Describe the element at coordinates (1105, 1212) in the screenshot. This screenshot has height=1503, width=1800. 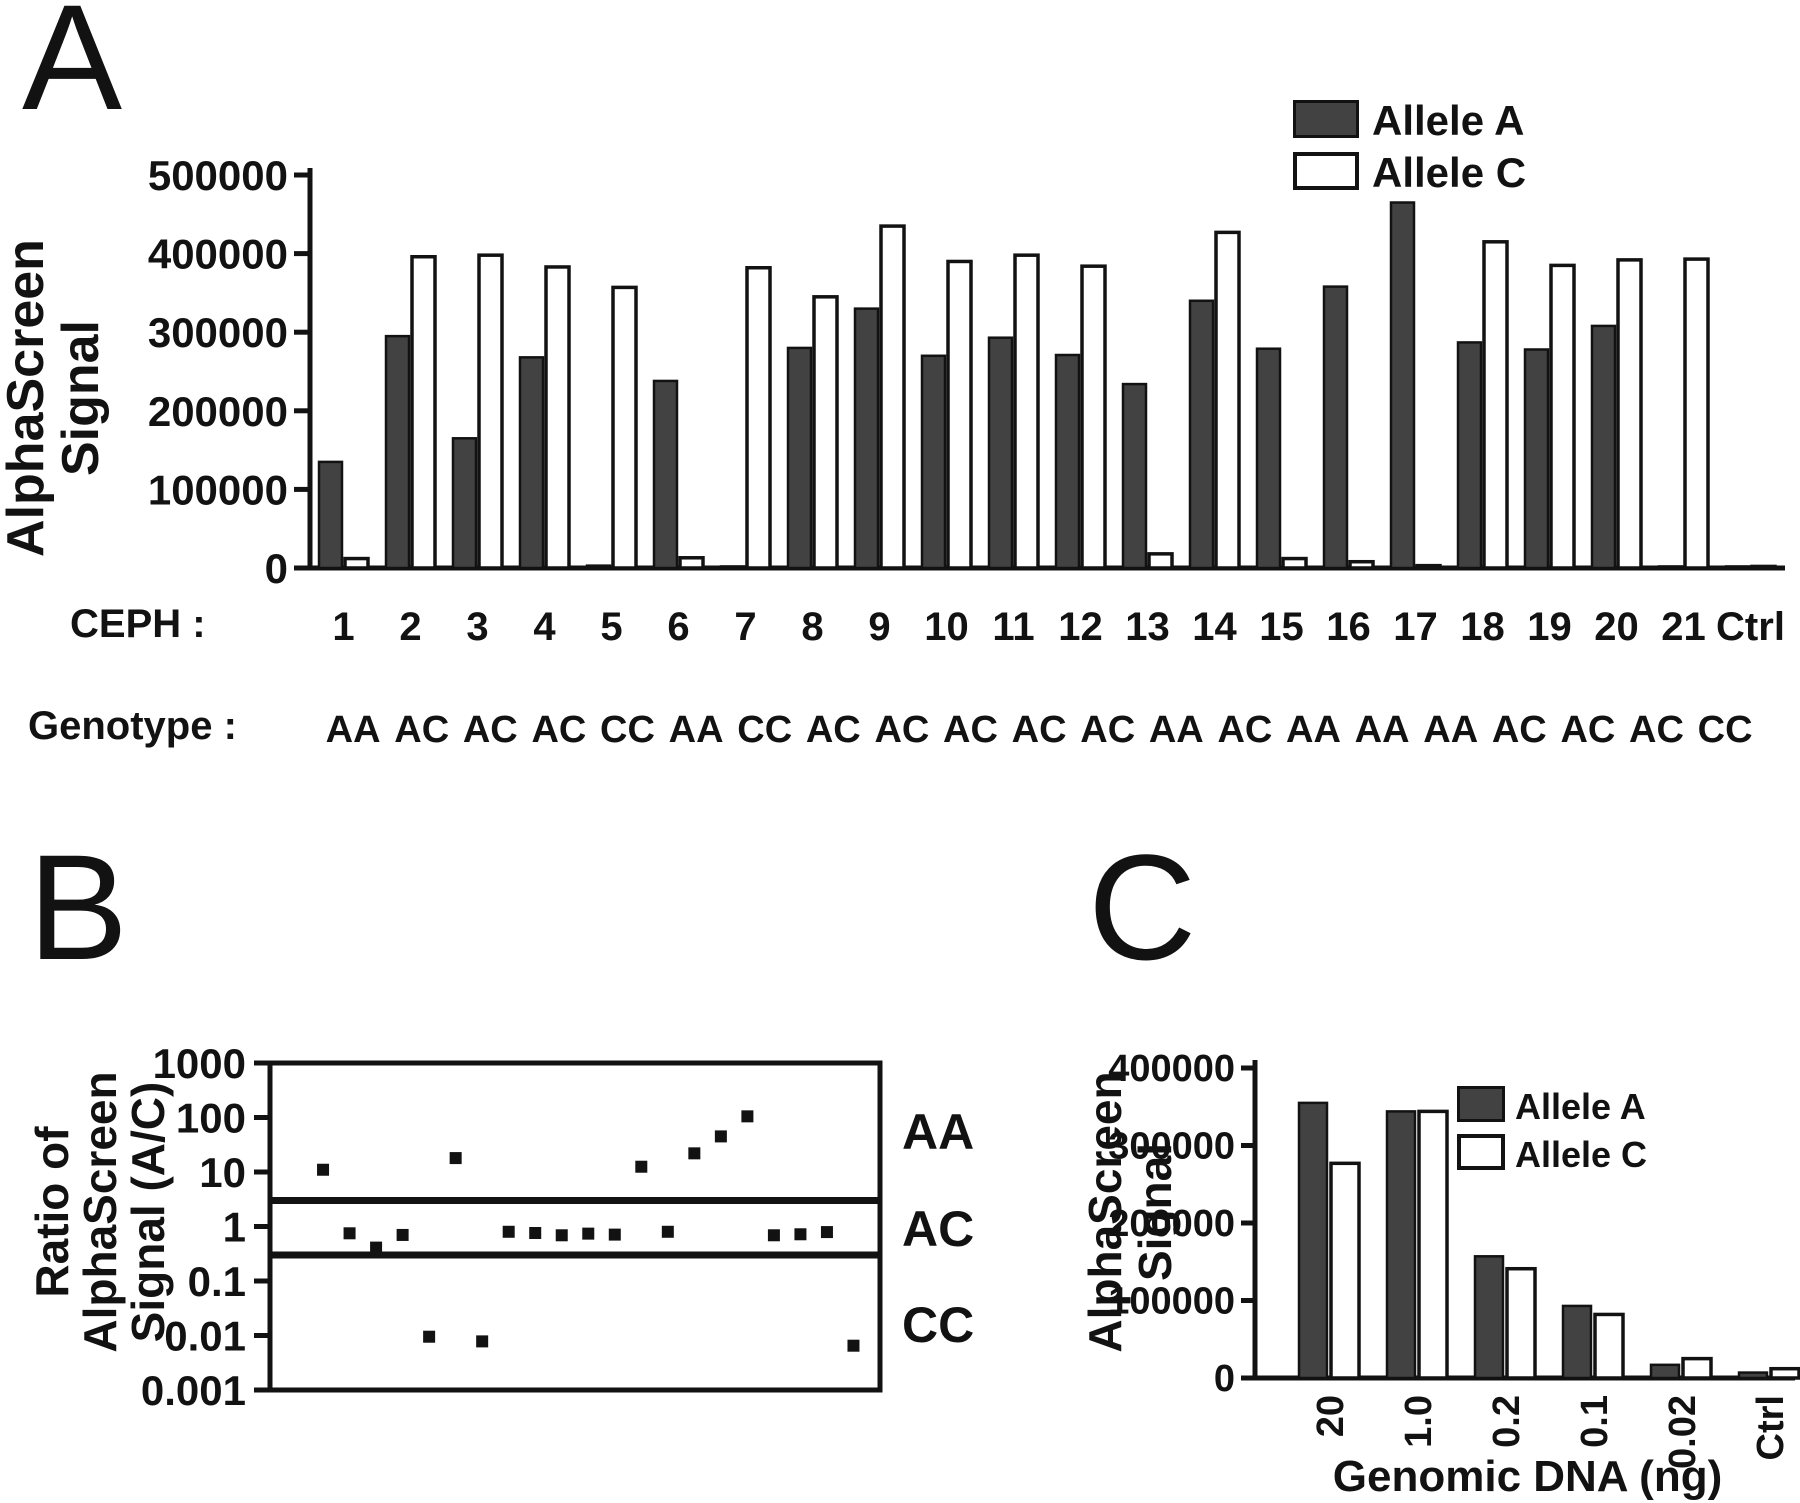
I see `panel-c-y-title-line1: AlphaScreen` at that location.